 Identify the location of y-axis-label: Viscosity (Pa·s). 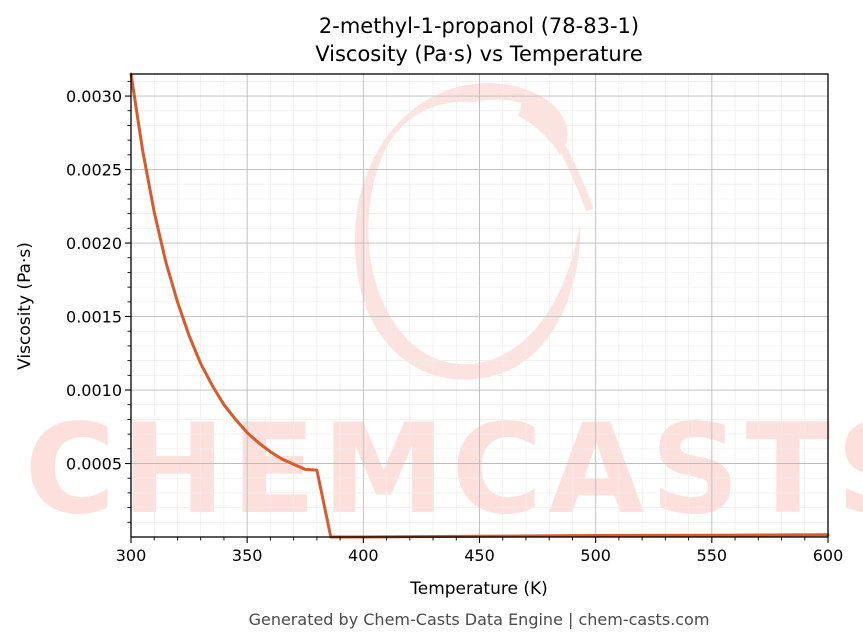
(25, 306).